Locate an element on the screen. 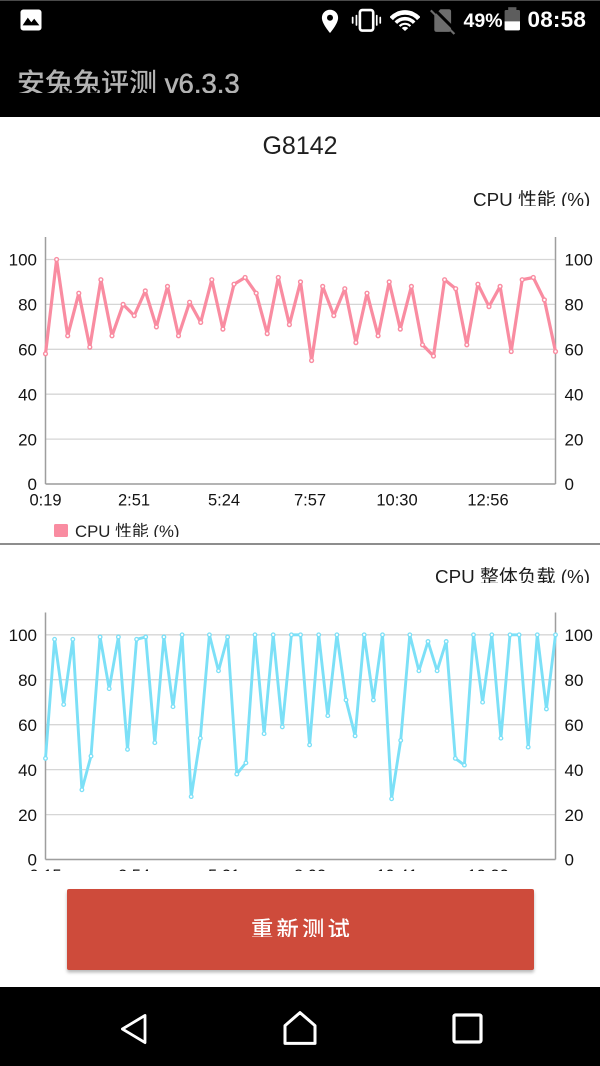 This screenshot has height=1066, width=600. svg-text: 5:21 is located at coordinates (224, 869).